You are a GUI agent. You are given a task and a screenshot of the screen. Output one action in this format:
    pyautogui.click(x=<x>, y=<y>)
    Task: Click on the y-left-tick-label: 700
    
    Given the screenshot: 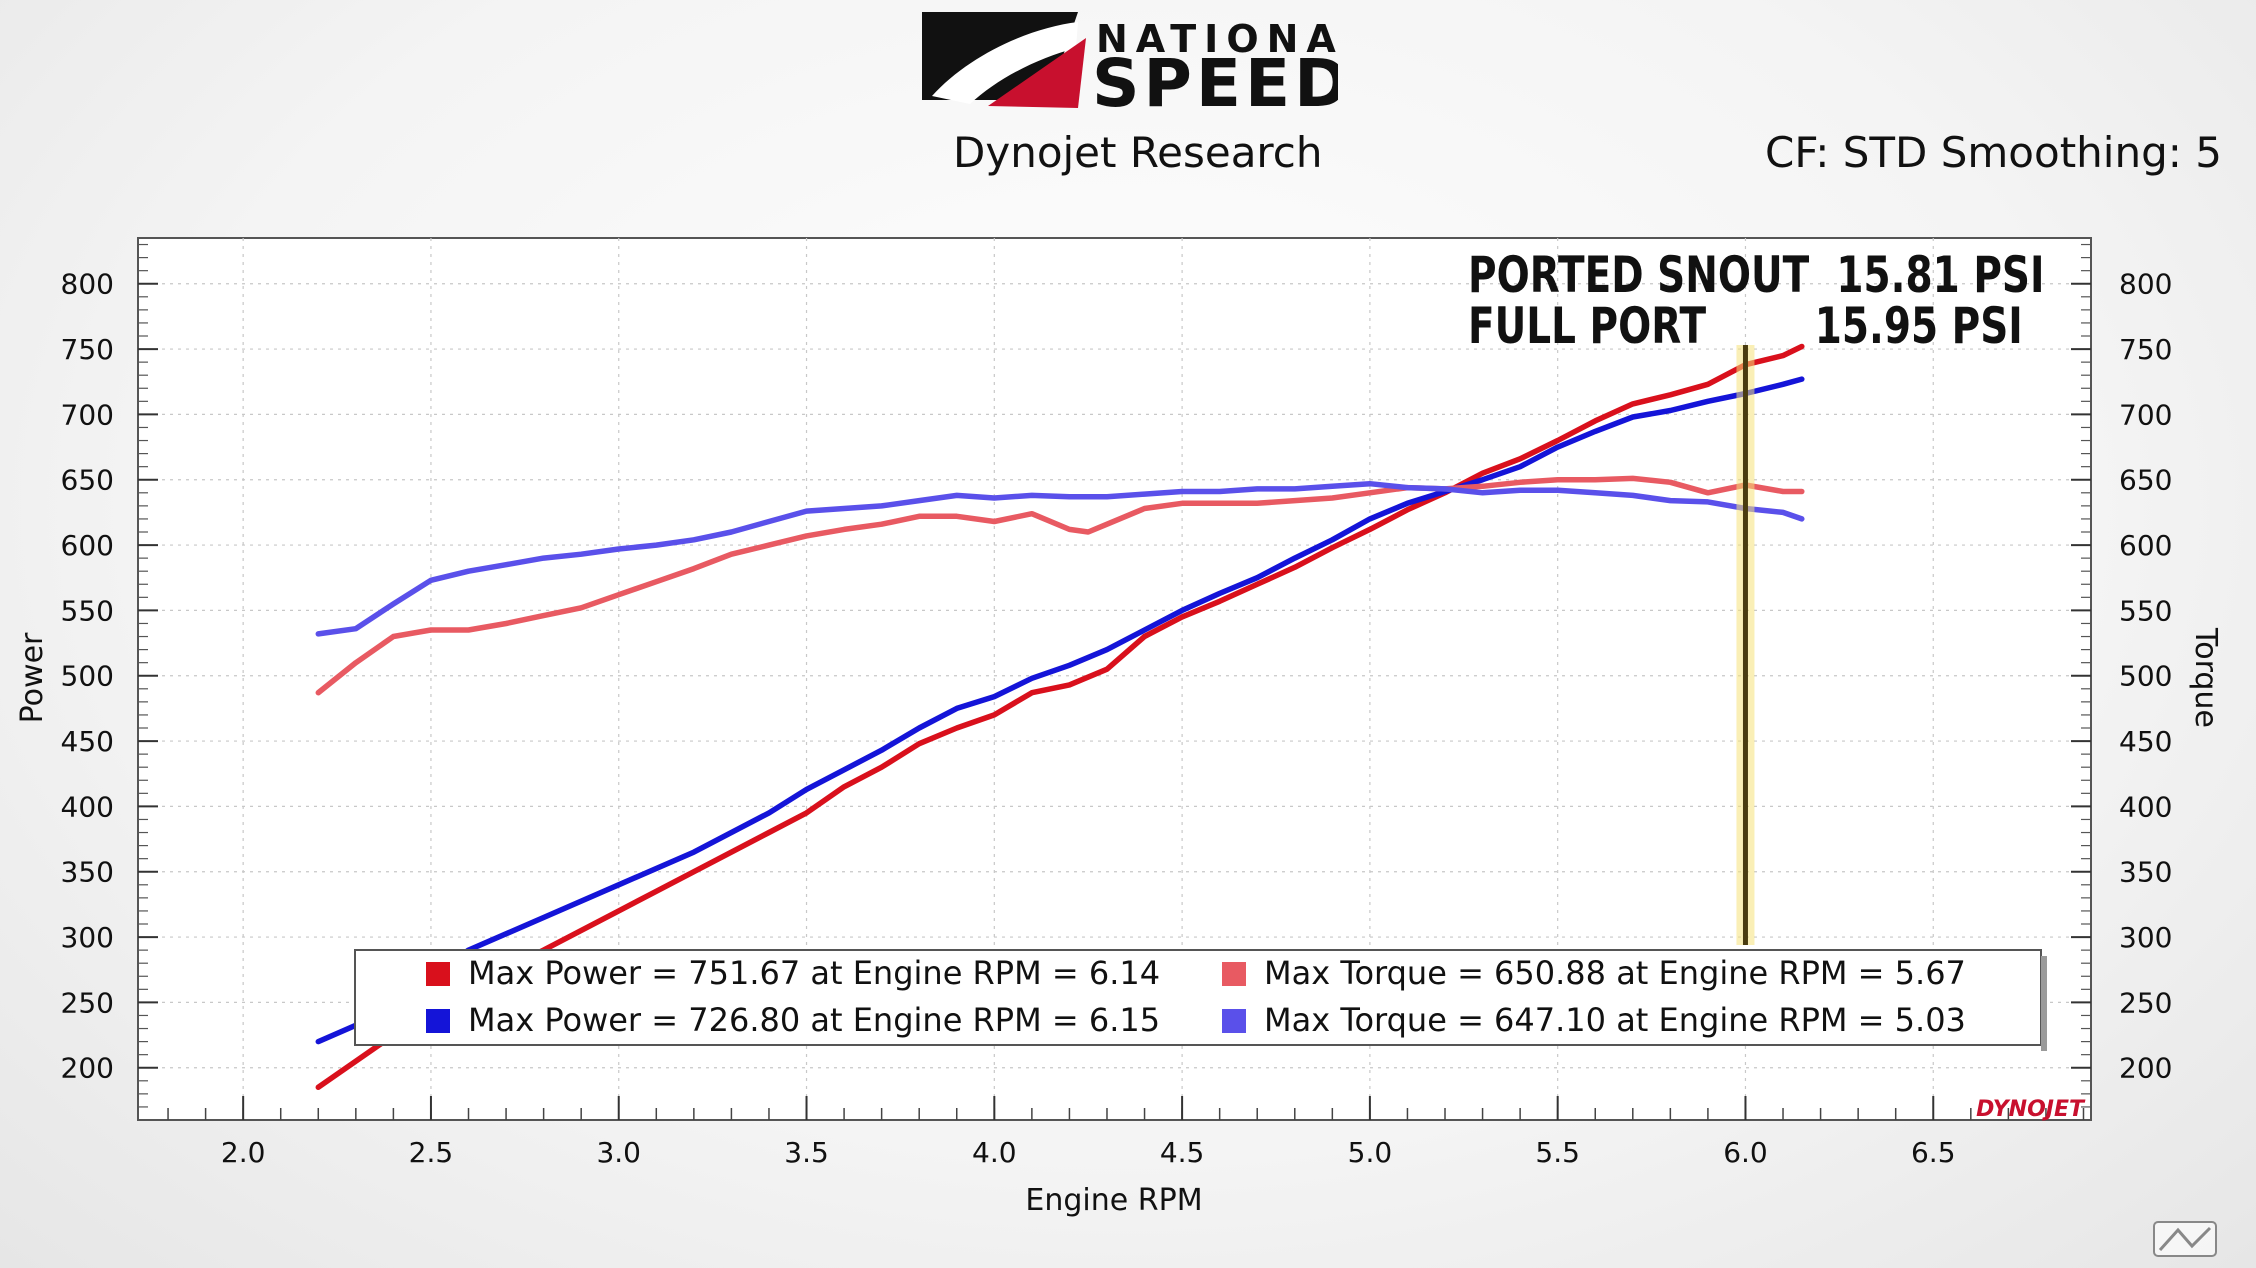 What is the action you would take?
    pyautogui.click(x=87, y=414)
    